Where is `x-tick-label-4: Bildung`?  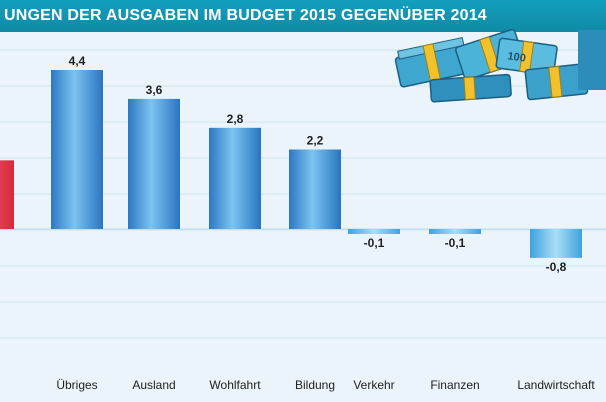
x-tick-label-4: Bildung is located at coordinates (315, 385).